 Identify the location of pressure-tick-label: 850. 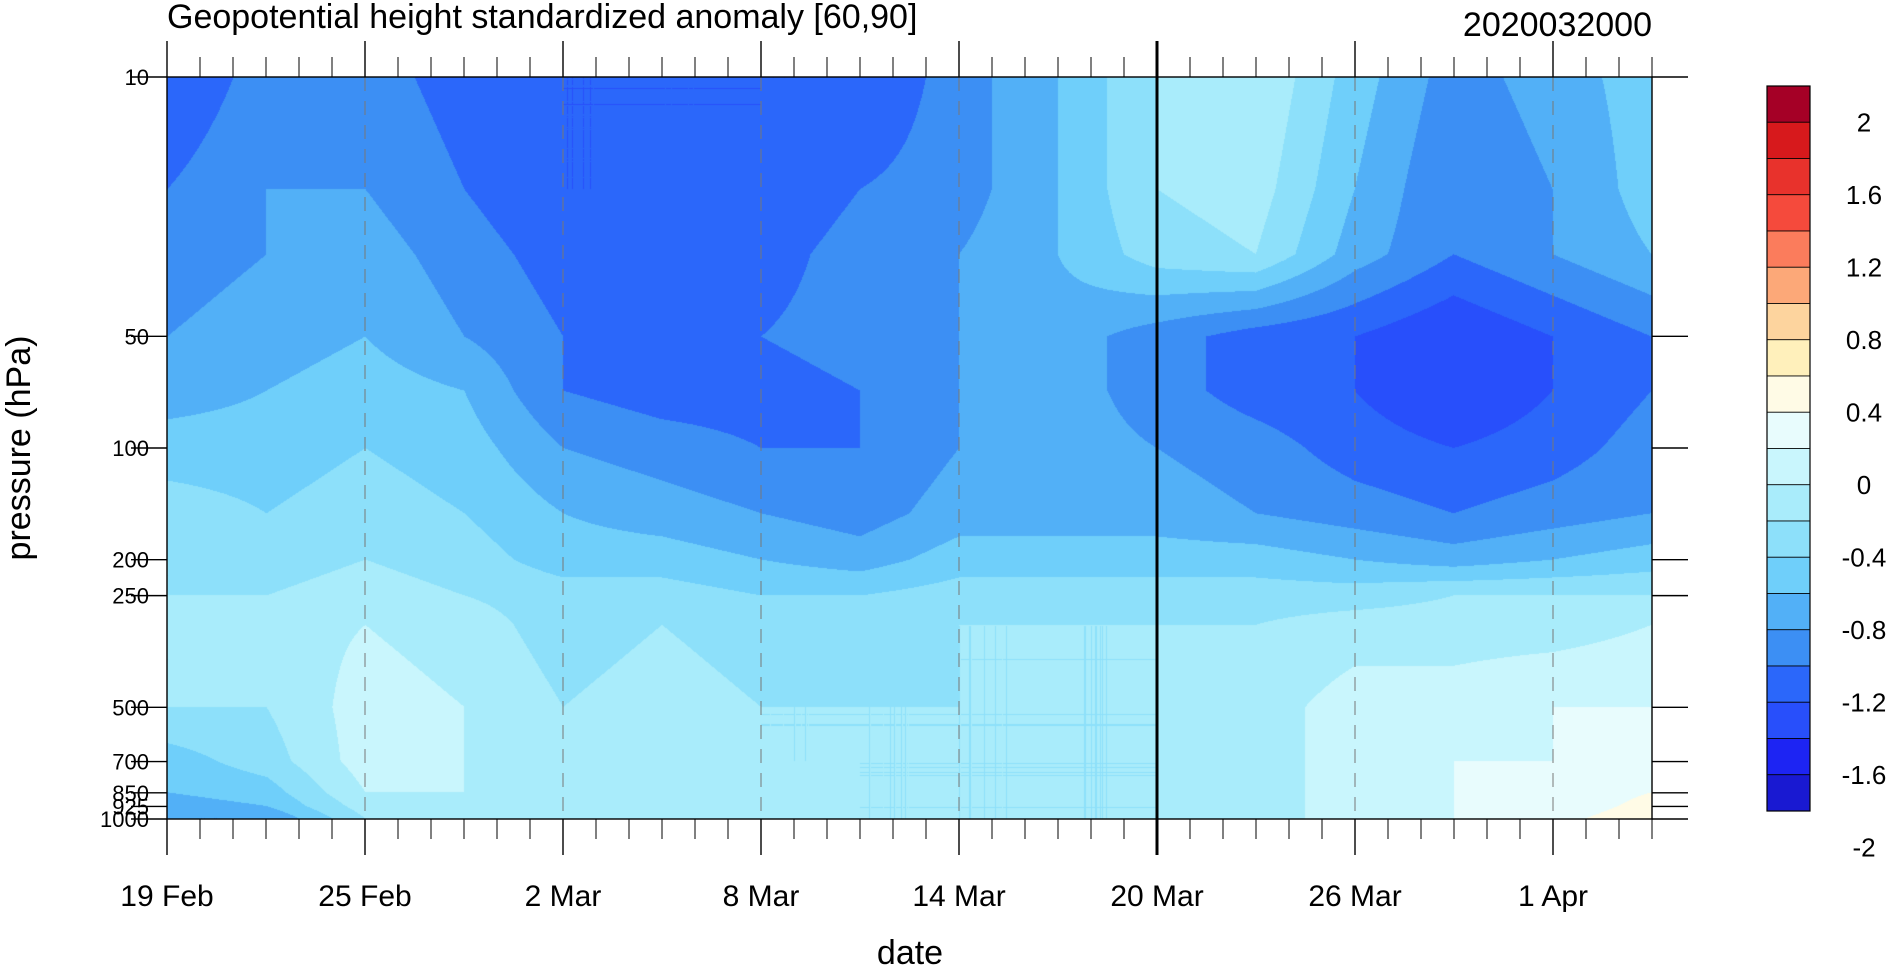
(130, 793).